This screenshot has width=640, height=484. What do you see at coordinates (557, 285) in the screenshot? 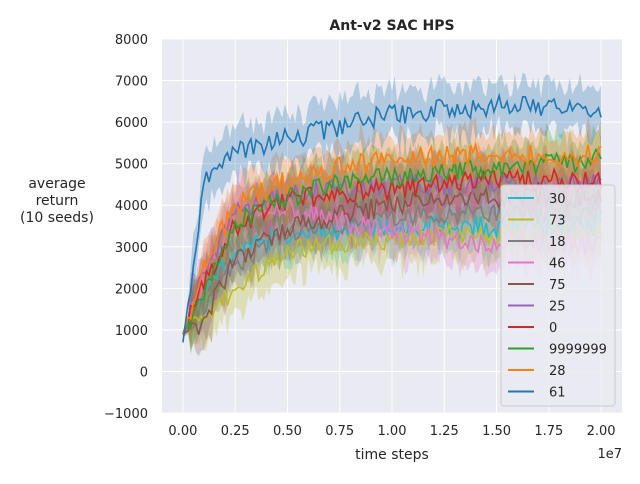
I see `legend-label-75: 75` at bounding box center [557, 285].